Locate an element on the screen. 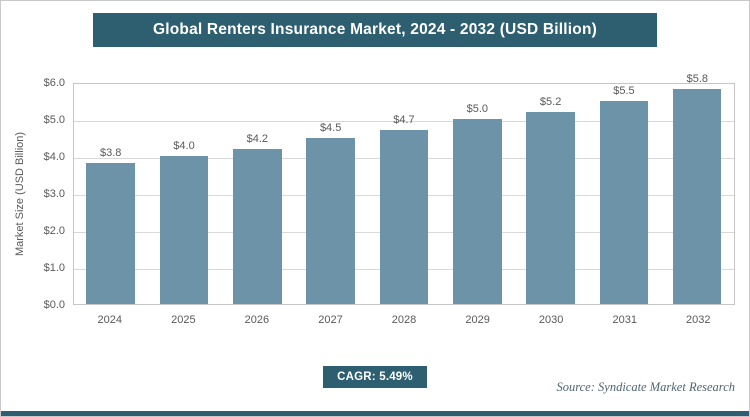 The width and height of the screenshot is (750, 417). gridline is located at coordinates (404, 121).